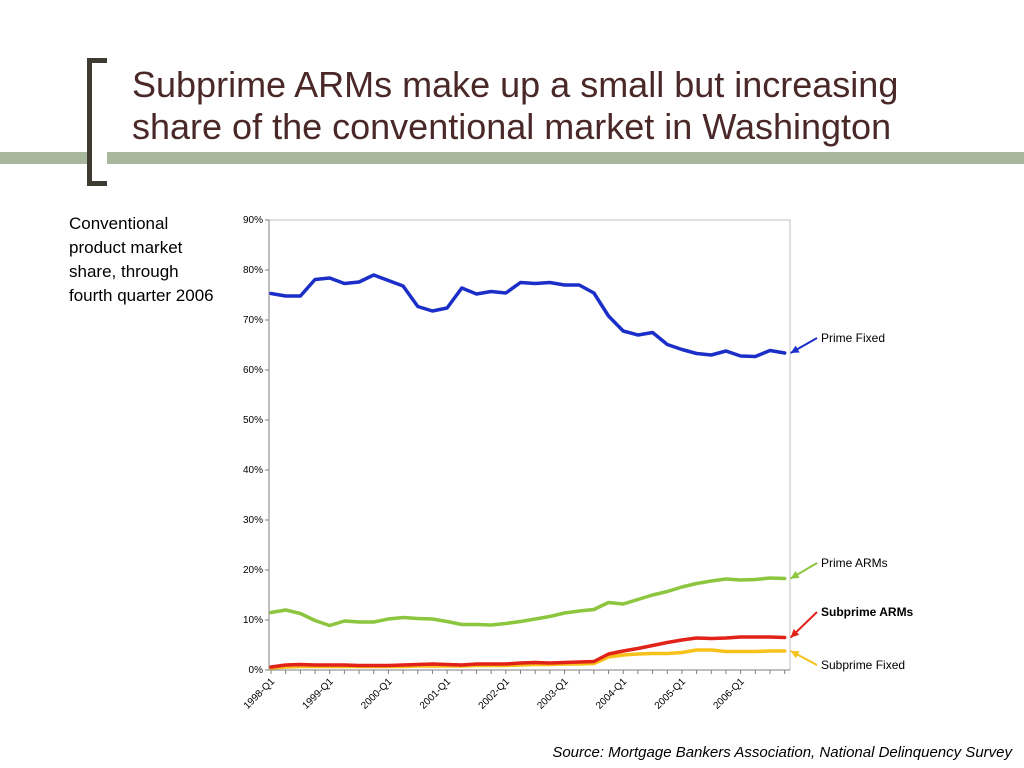  I want to click on legend-label: Prime ARMs, so click(854, 563).